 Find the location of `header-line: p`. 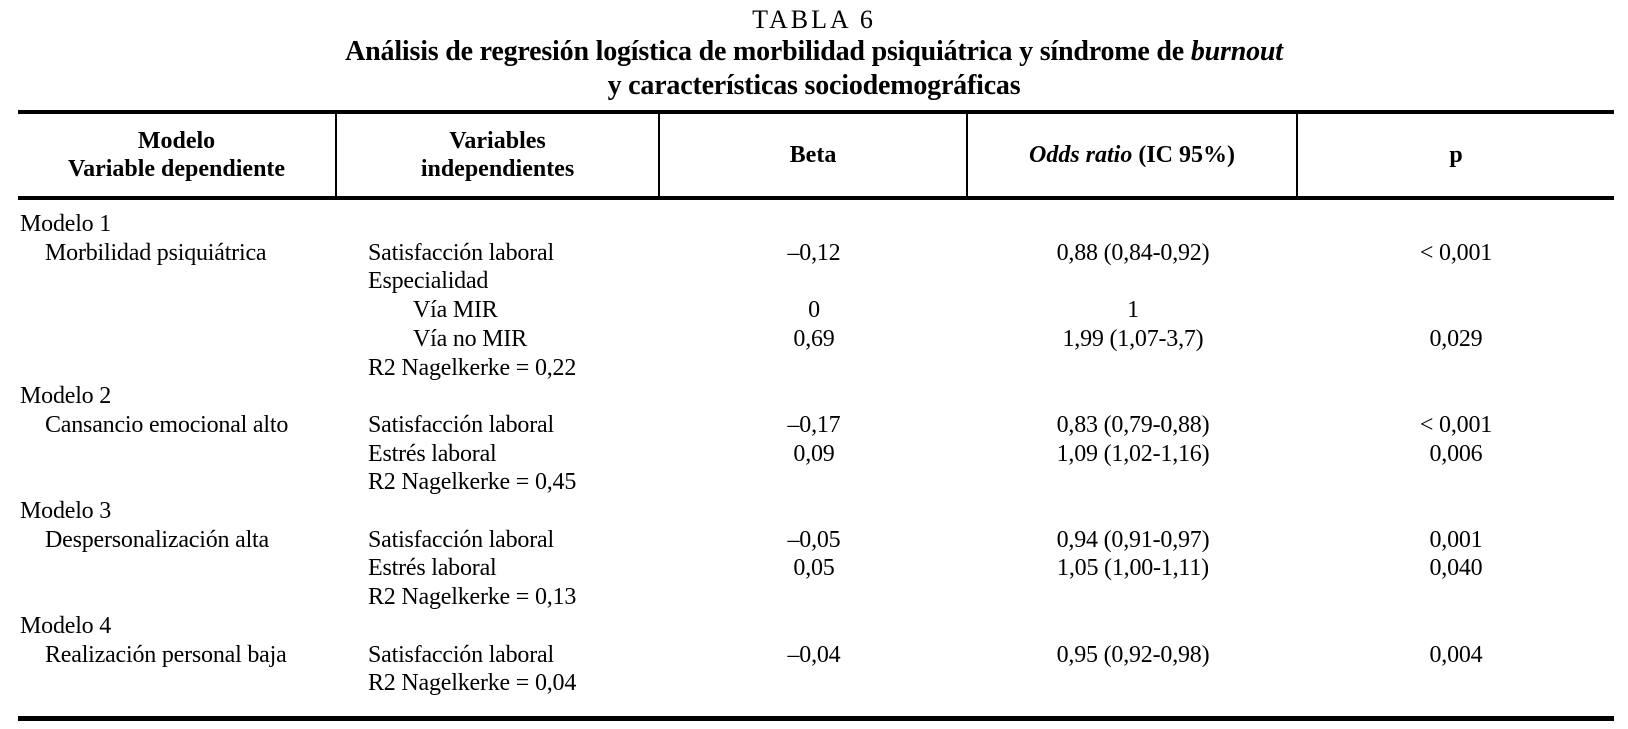

header-line: p is located at coordinates (1456, 155).